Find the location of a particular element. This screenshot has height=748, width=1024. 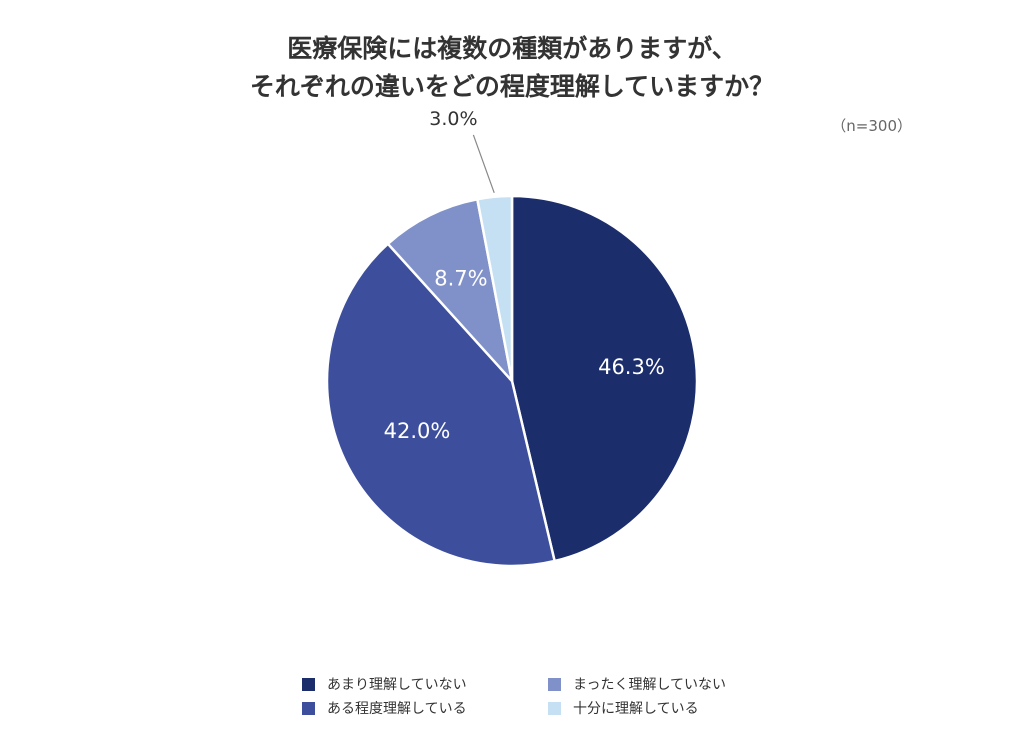

legend-item-0: あまり理解していない is located at coordinates (384, 684).